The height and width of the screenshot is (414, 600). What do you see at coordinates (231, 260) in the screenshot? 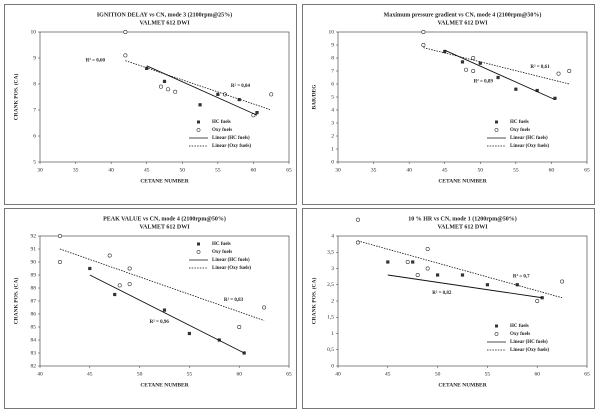
I see `legend-label: Linear (HC fuels)` at bounding box center [231, 260].